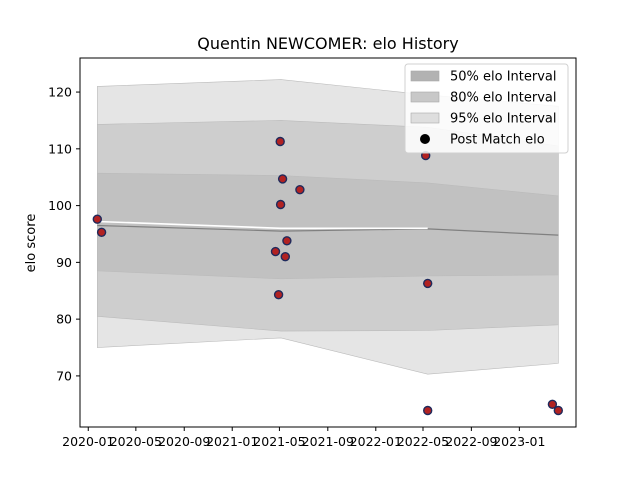 This screenshot has height=480, width=640. What do you see at coordinates (60, 148) in the screenshot?
I see `y-tick-label-4: 110` at bounding box center [60, 148].